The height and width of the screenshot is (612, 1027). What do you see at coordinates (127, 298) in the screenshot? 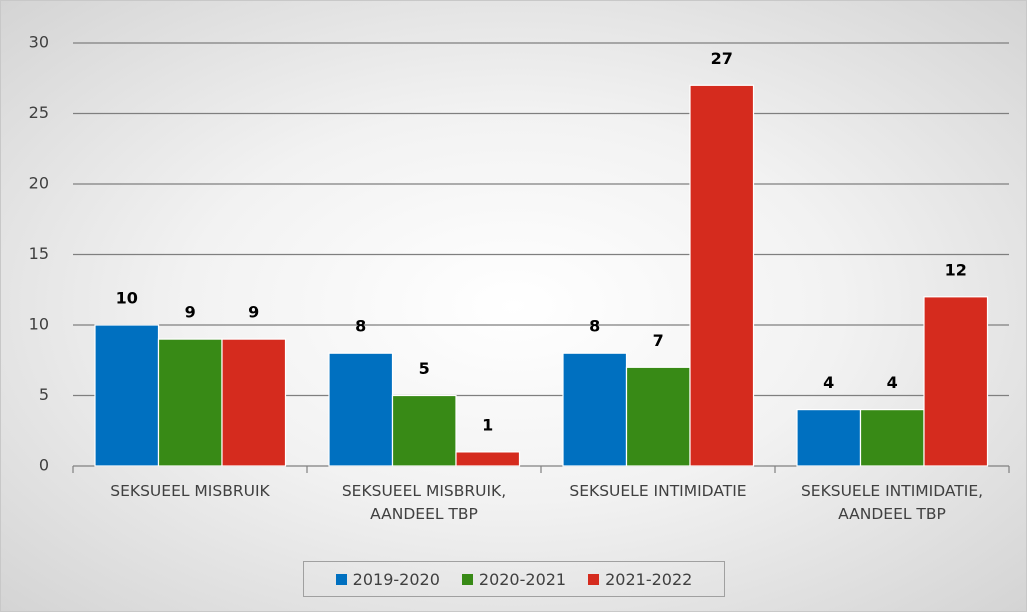
I see `value-label: 10` at bounding box center [127, 298].